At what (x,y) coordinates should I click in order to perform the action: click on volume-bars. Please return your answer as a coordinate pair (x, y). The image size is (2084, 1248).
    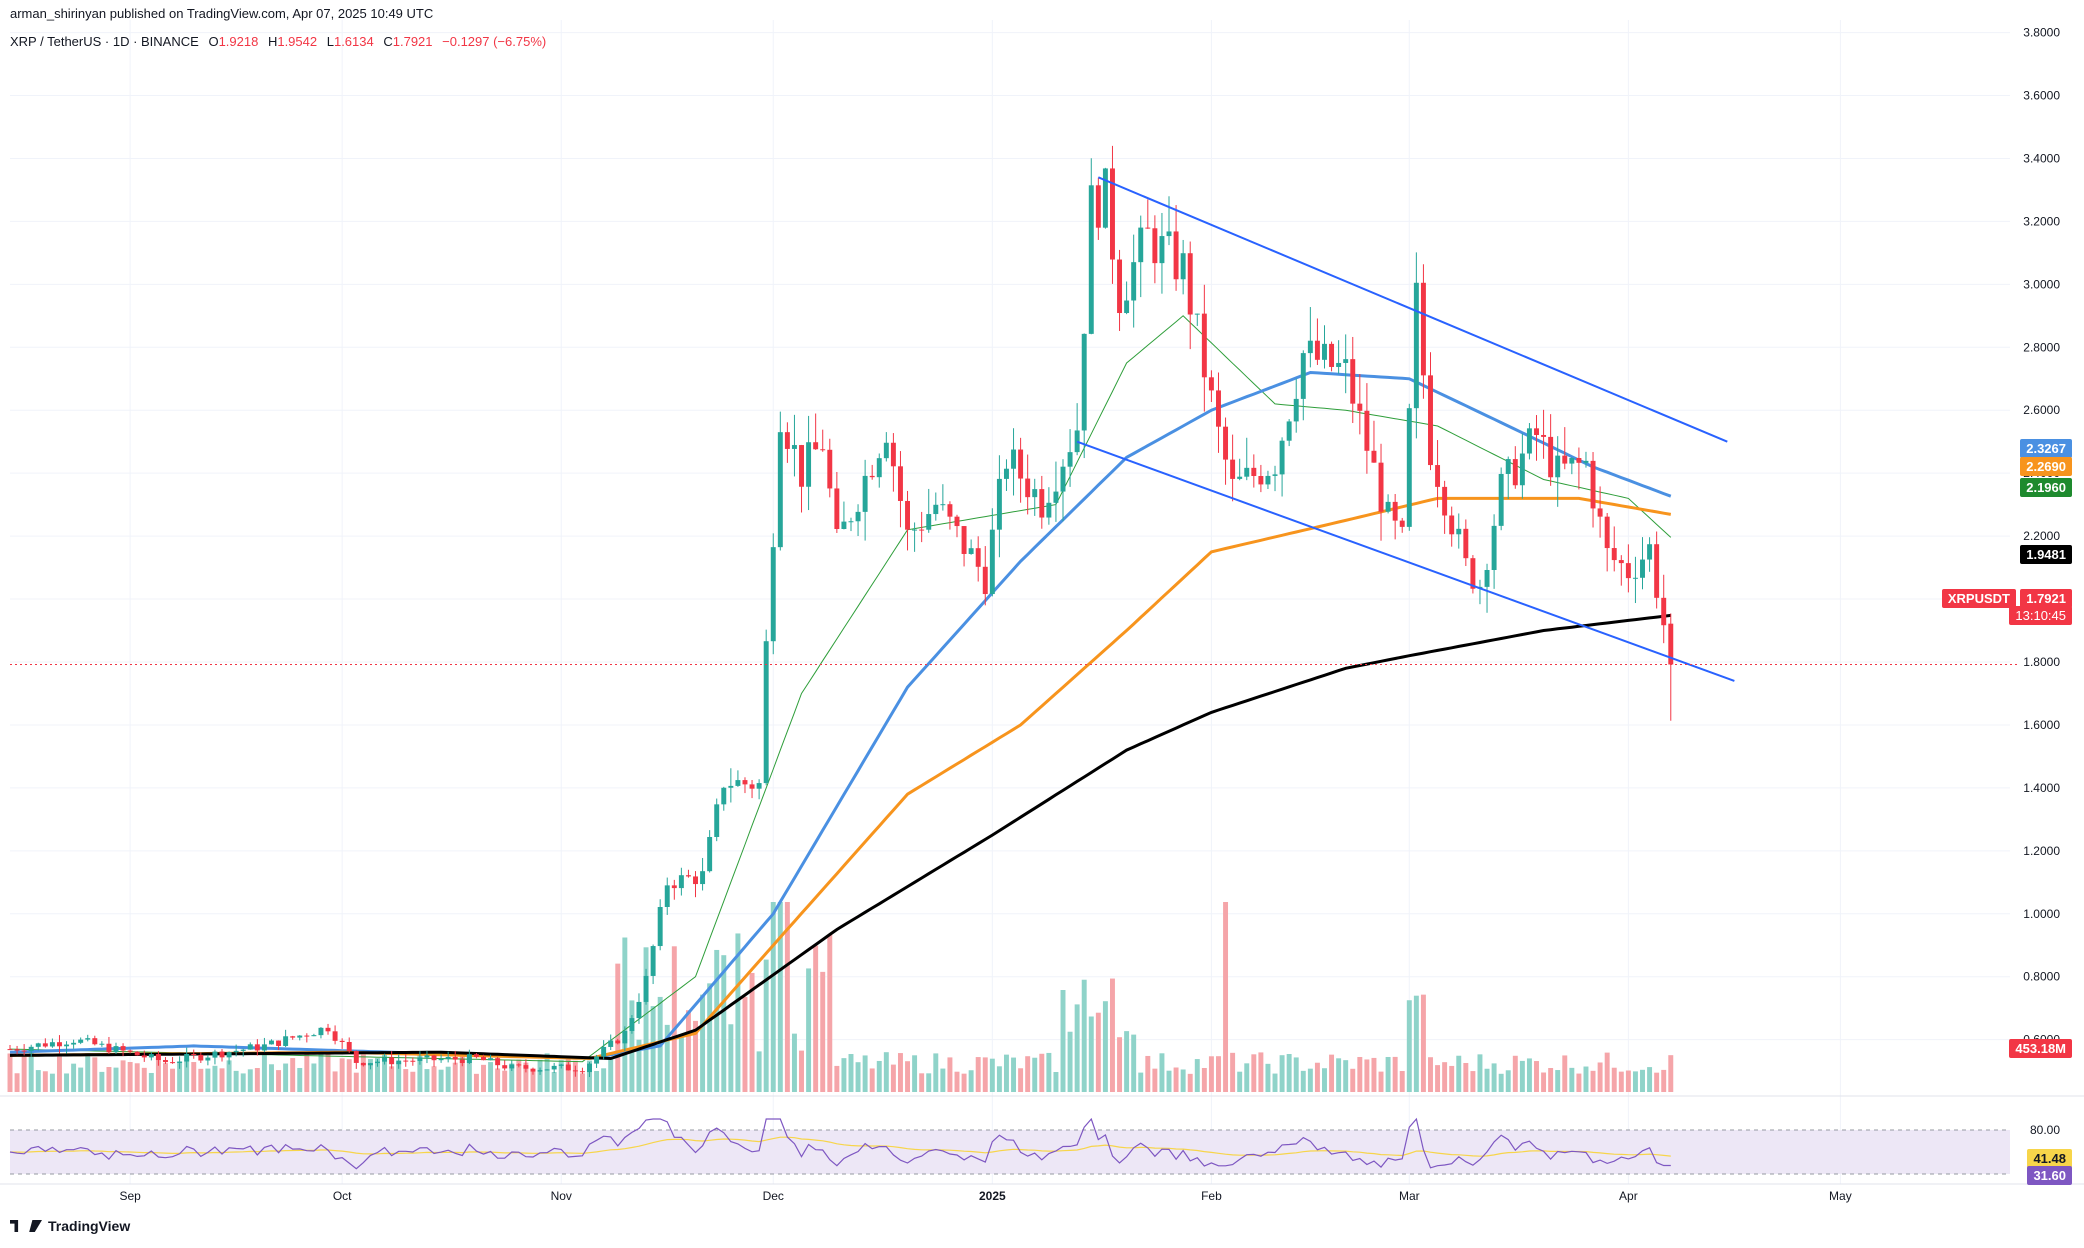
    Looking at the image, I should click on (840, 997).